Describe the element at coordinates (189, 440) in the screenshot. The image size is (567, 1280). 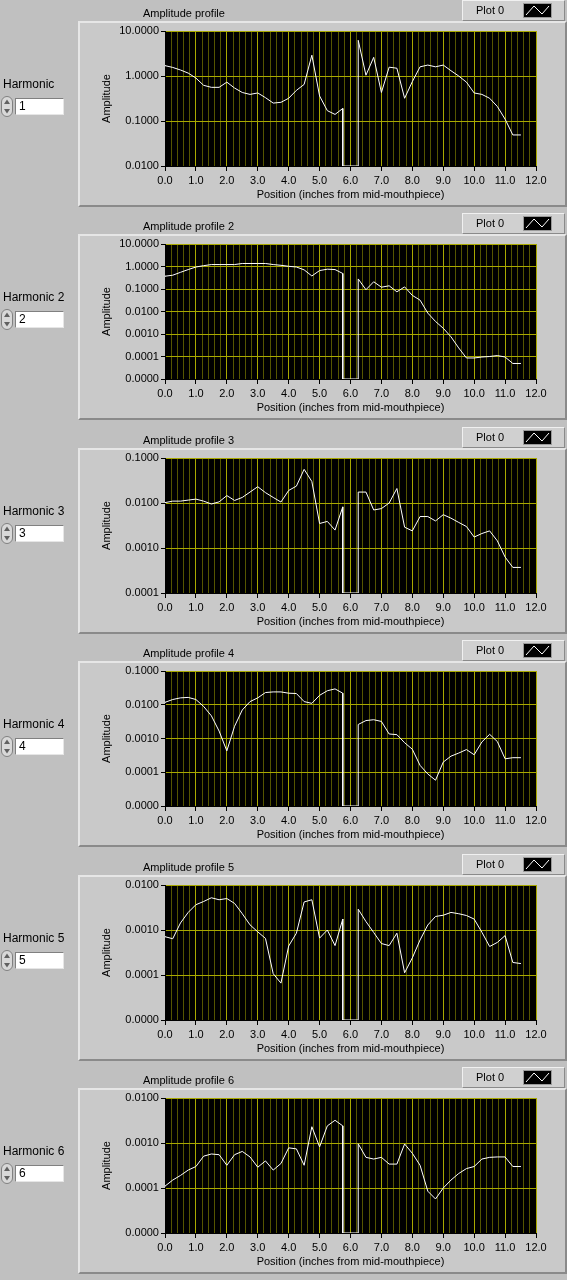
I see `chart-title: Amplitude profile 3` at that location.